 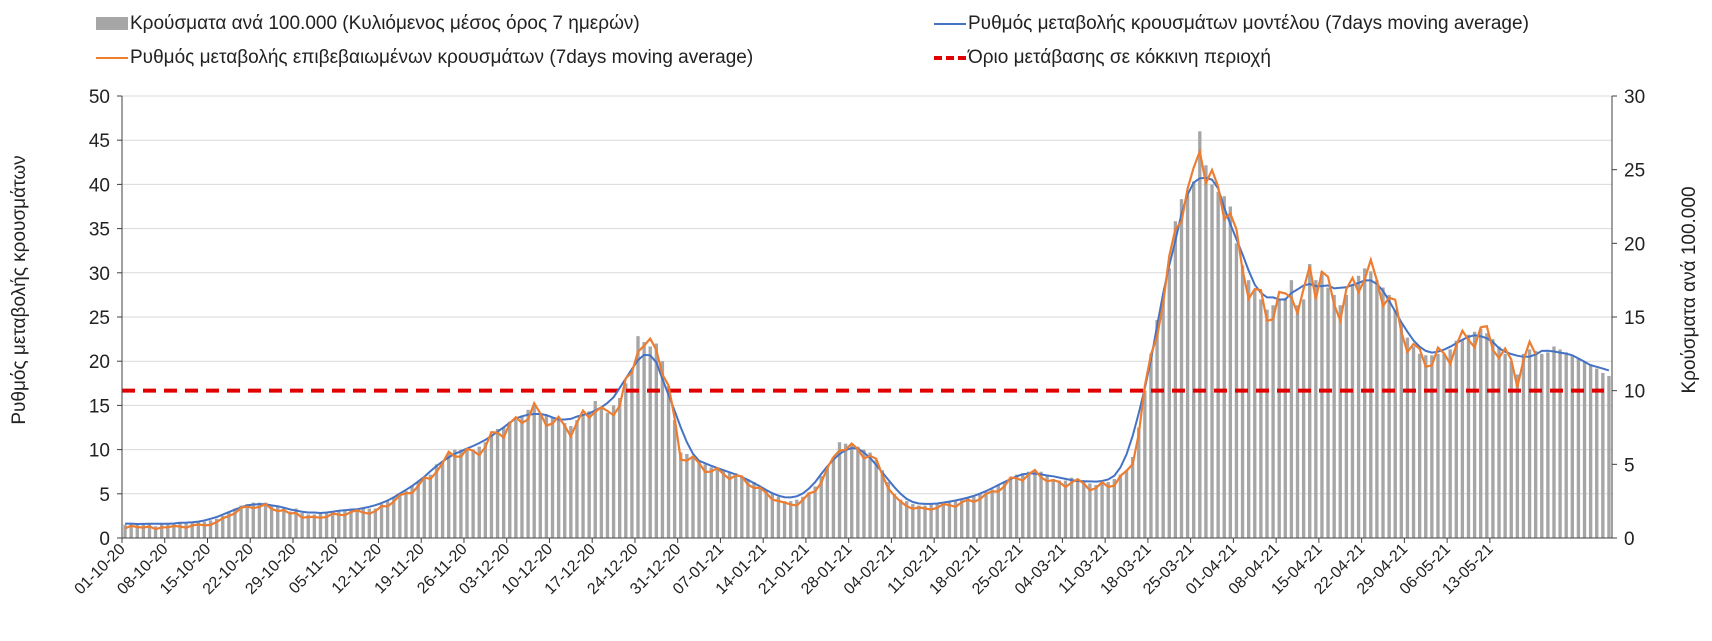 I want to click on y-axis-left-title: Ρυθμός μεταβολής κρουσμάτων, so click(x=19, y=290).